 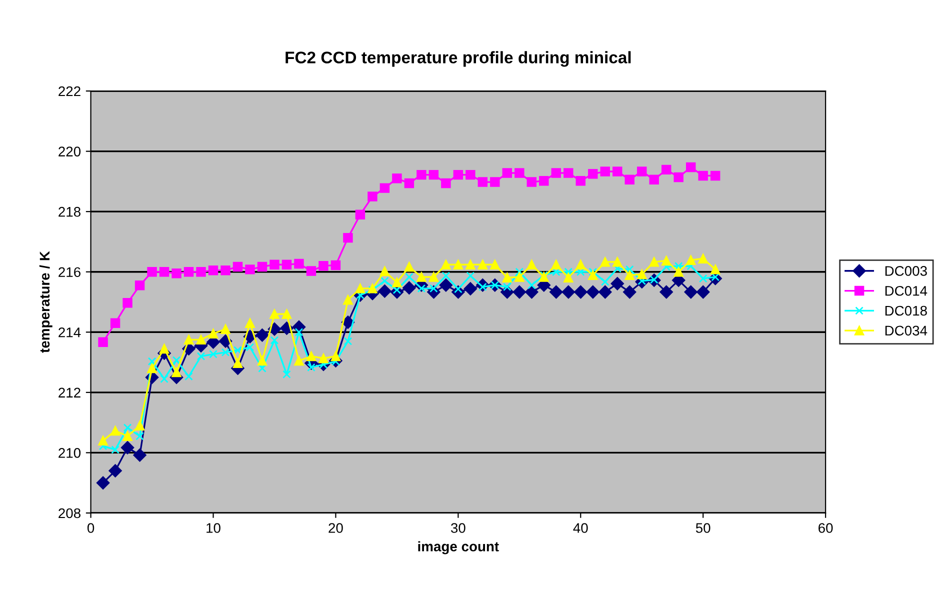 I want to click on y-tick-label: 216, so click(x=69, y=272).